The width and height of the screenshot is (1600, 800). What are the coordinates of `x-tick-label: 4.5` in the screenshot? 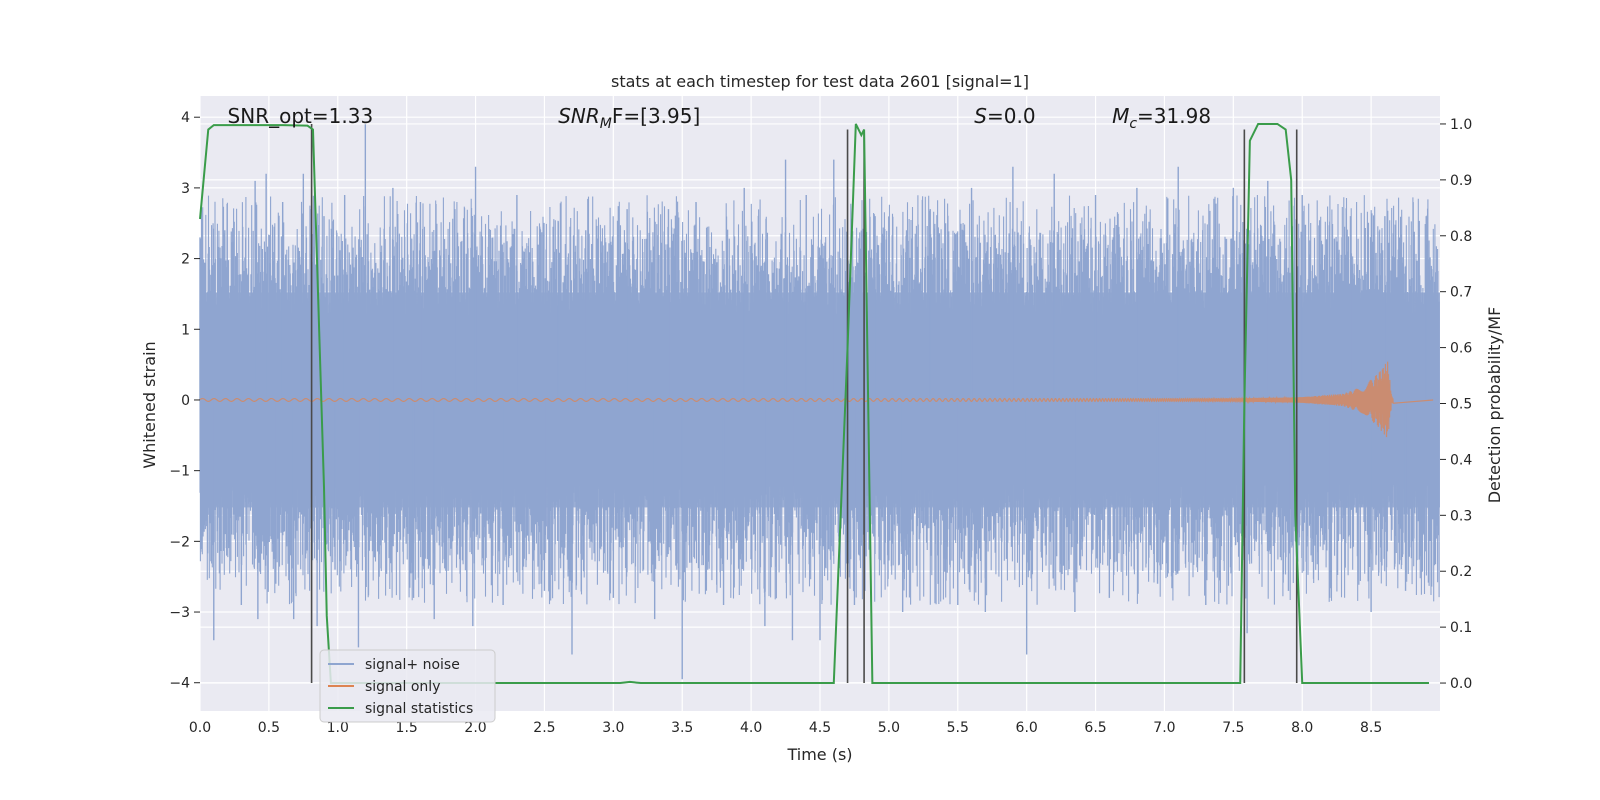 It's located at (820, 728).